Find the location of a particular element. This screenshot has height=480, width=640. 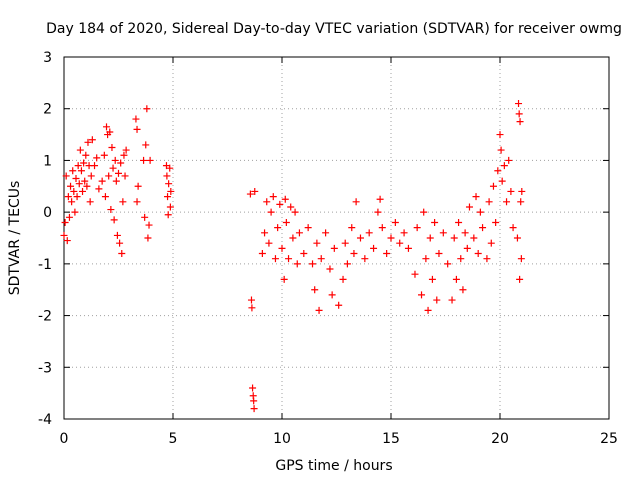

y-tick-label: -1 is located at coordinates (45, 265).